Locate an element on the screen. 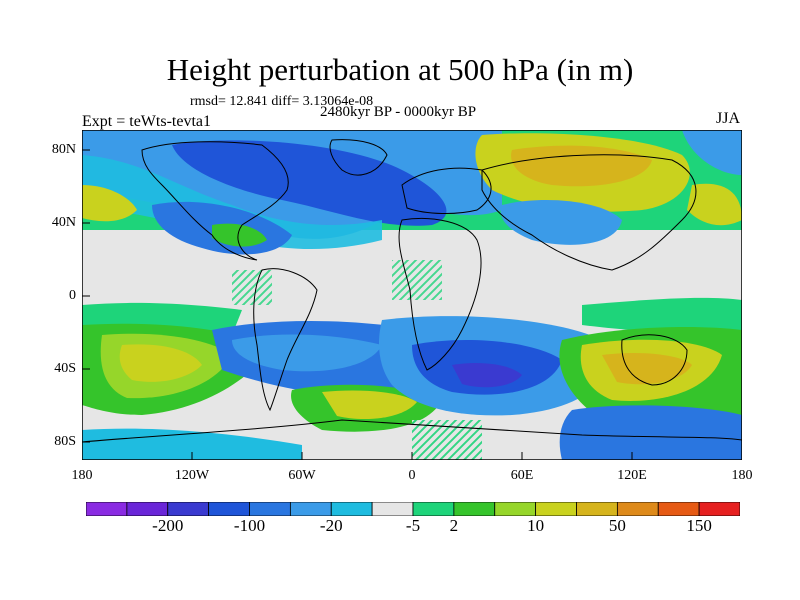 The height and width of the screenshot is (600, 800). colorbar-label: -5 is located at coordinates (413, 525).